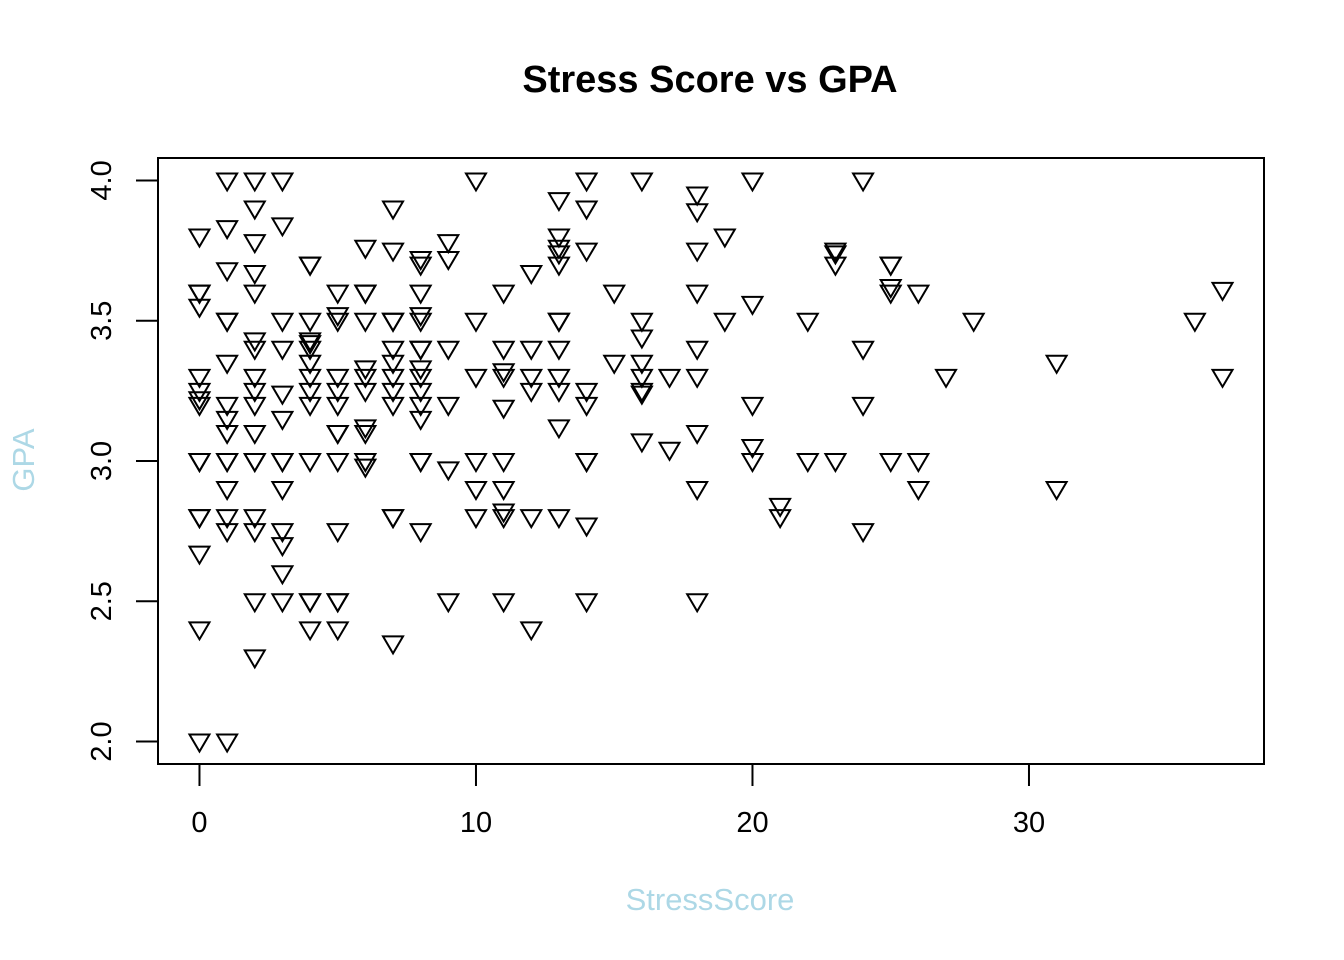  Describe the element at coordinates (102, 321) in the screenshot. I see `y-tick-label: 3.5` at that location.